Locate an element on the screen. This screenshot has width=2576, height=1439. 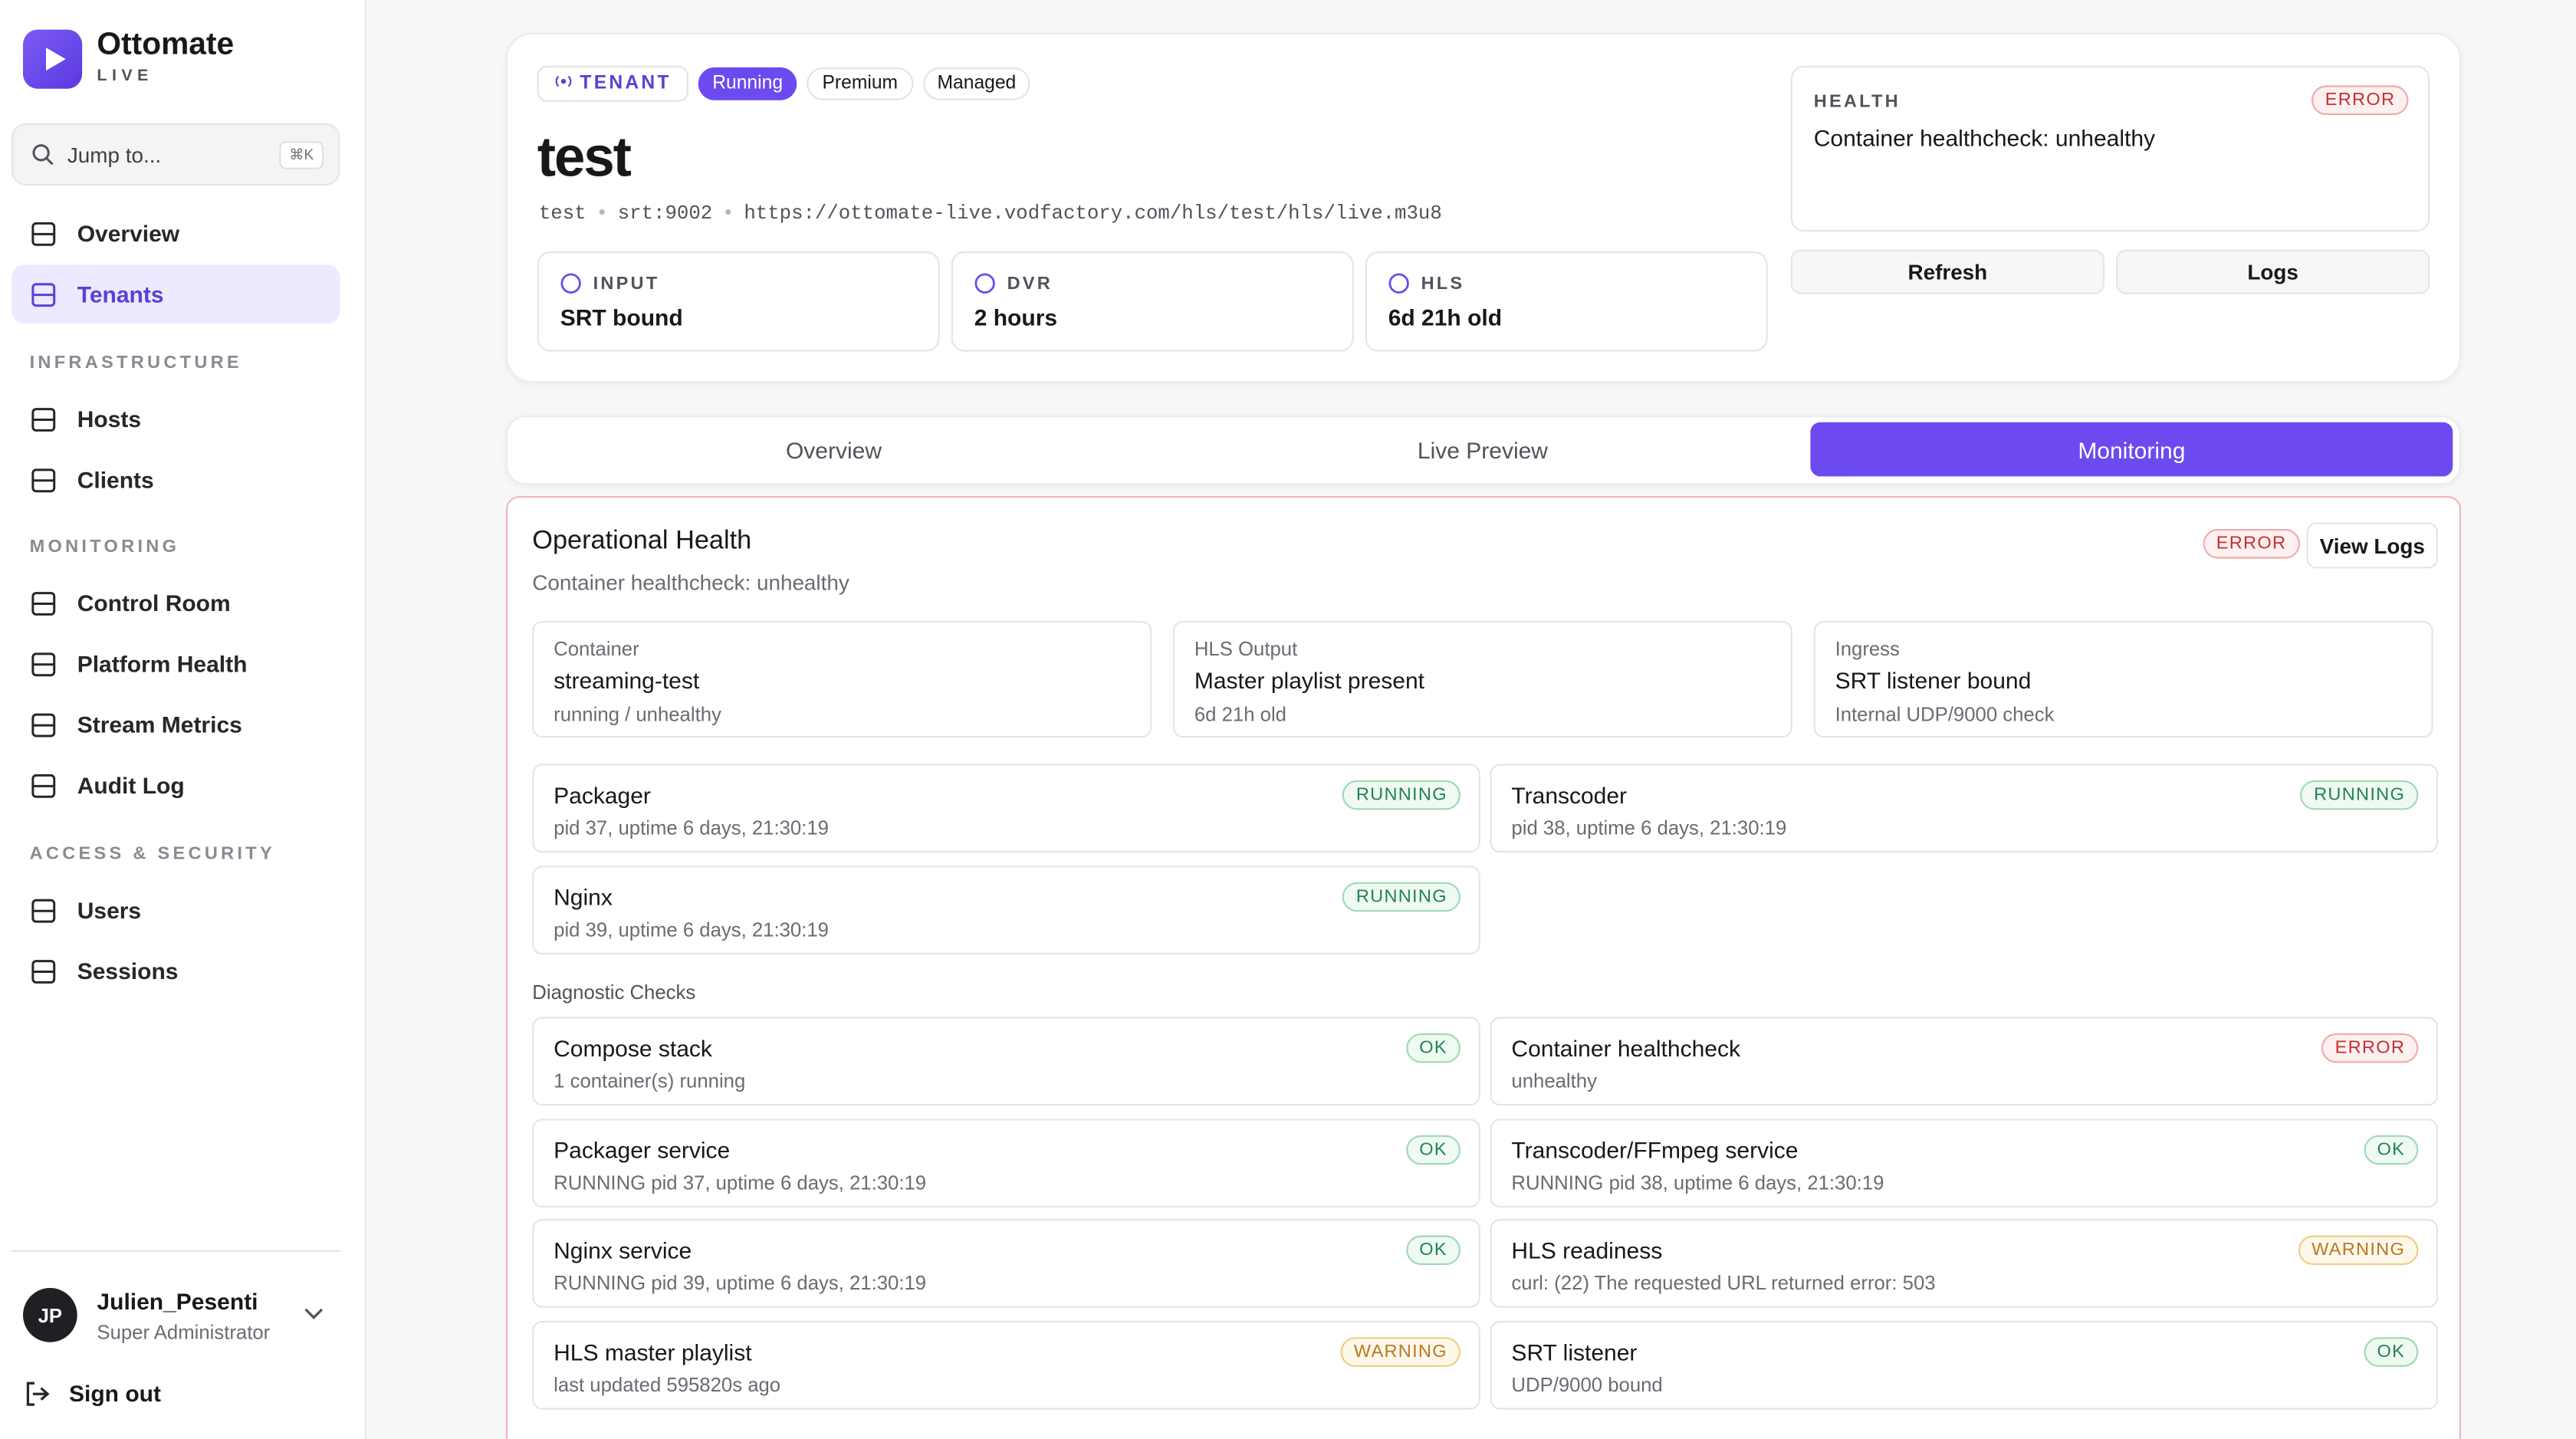
section-title: MONITORING is located at coordinates (105, 547).